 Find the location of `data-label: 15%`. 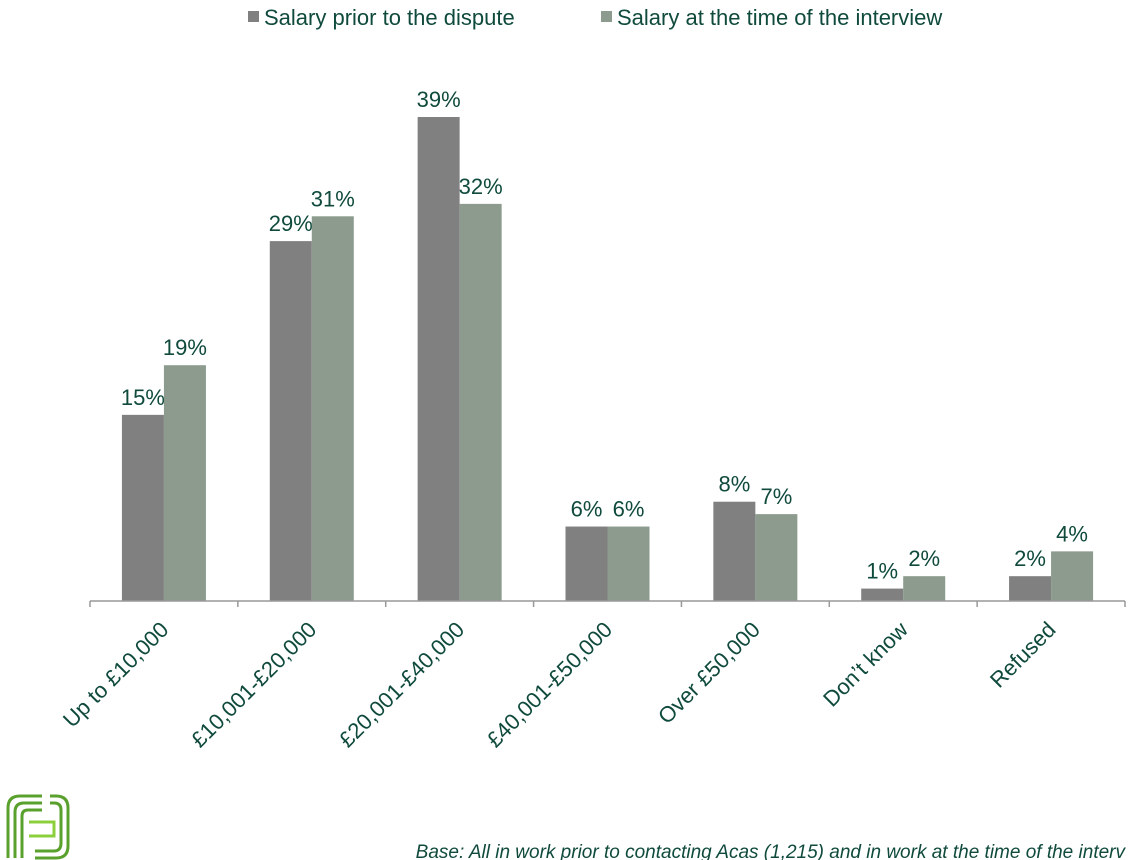

data-label: 15% is located at coordinates (143, 397).